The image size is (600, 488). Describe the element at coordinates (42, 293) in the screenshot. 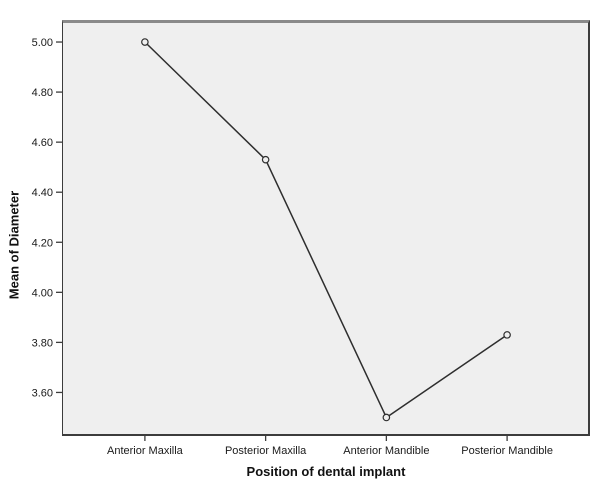

I see `y-tick-label: 4.00` at that location.